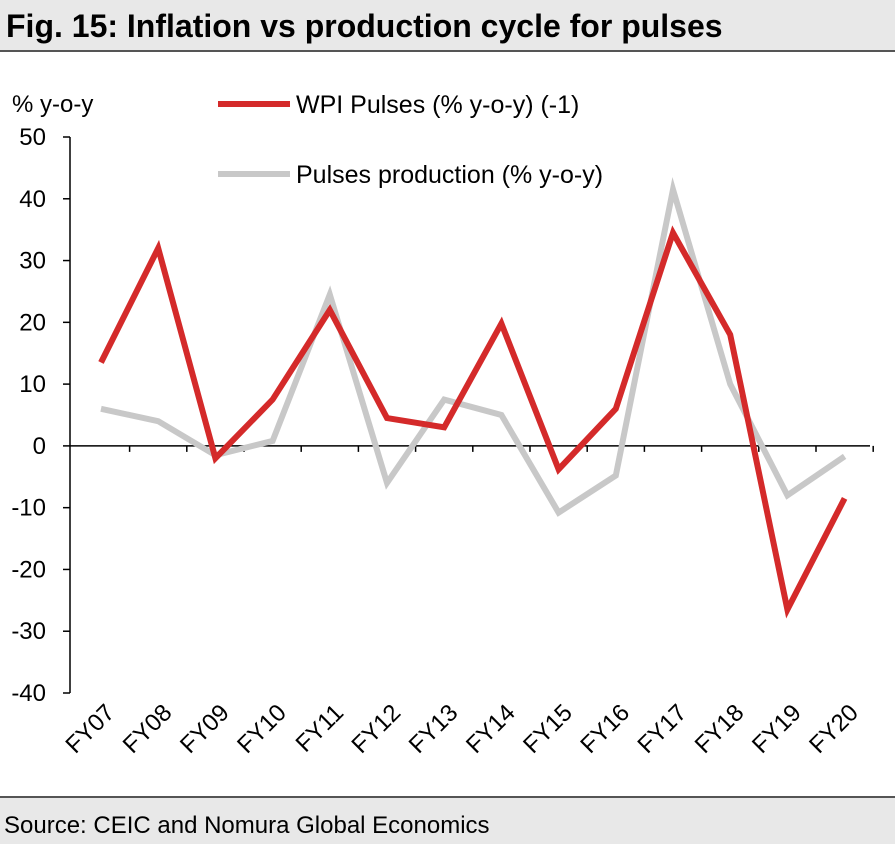  What do you see at coordinates (262, 729) in the screenshot?
I see `x-tick-label: FY10` at bounding box center [262, 729].